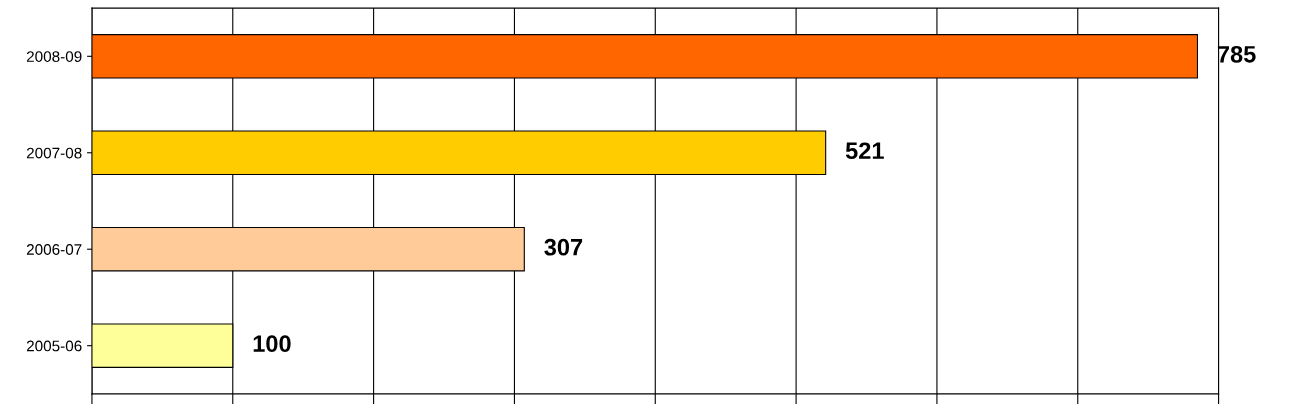  I want to click on data-label: 521, so click(864, 151).